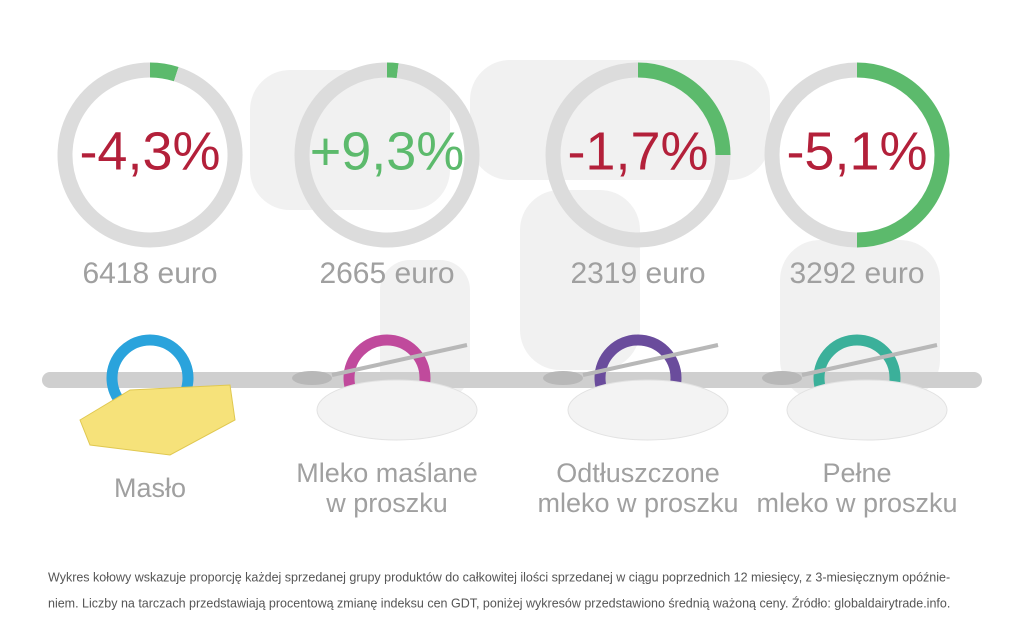  Describe the element at coordinates (638, 473) in the screenshot. I see `product-name: Odtłuszczone` at that location.